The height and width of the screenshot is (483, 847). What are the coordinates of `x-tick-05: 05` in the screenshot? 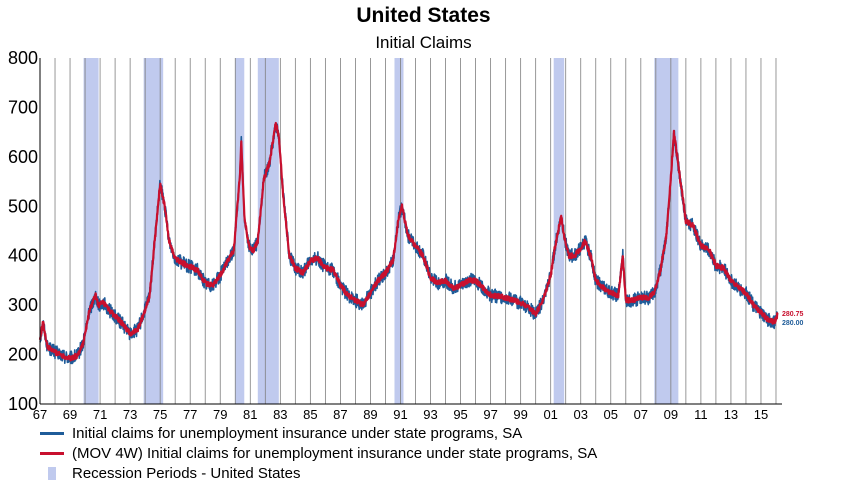 It's located at (611, 414).